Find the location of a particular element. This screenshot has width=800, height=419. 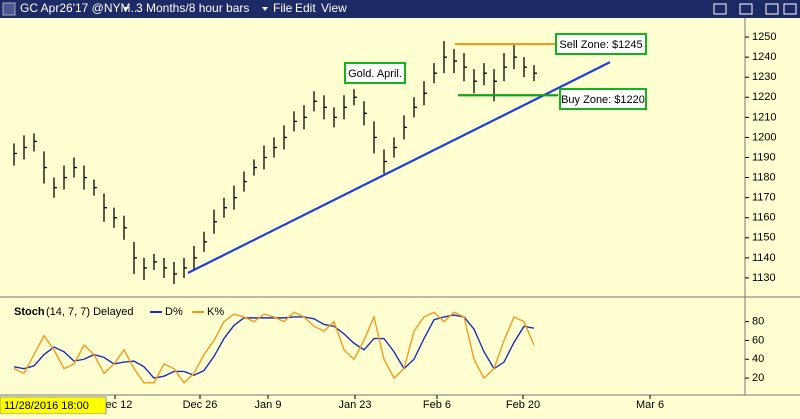

legend-label: K% is located at coordinates (215, 312).